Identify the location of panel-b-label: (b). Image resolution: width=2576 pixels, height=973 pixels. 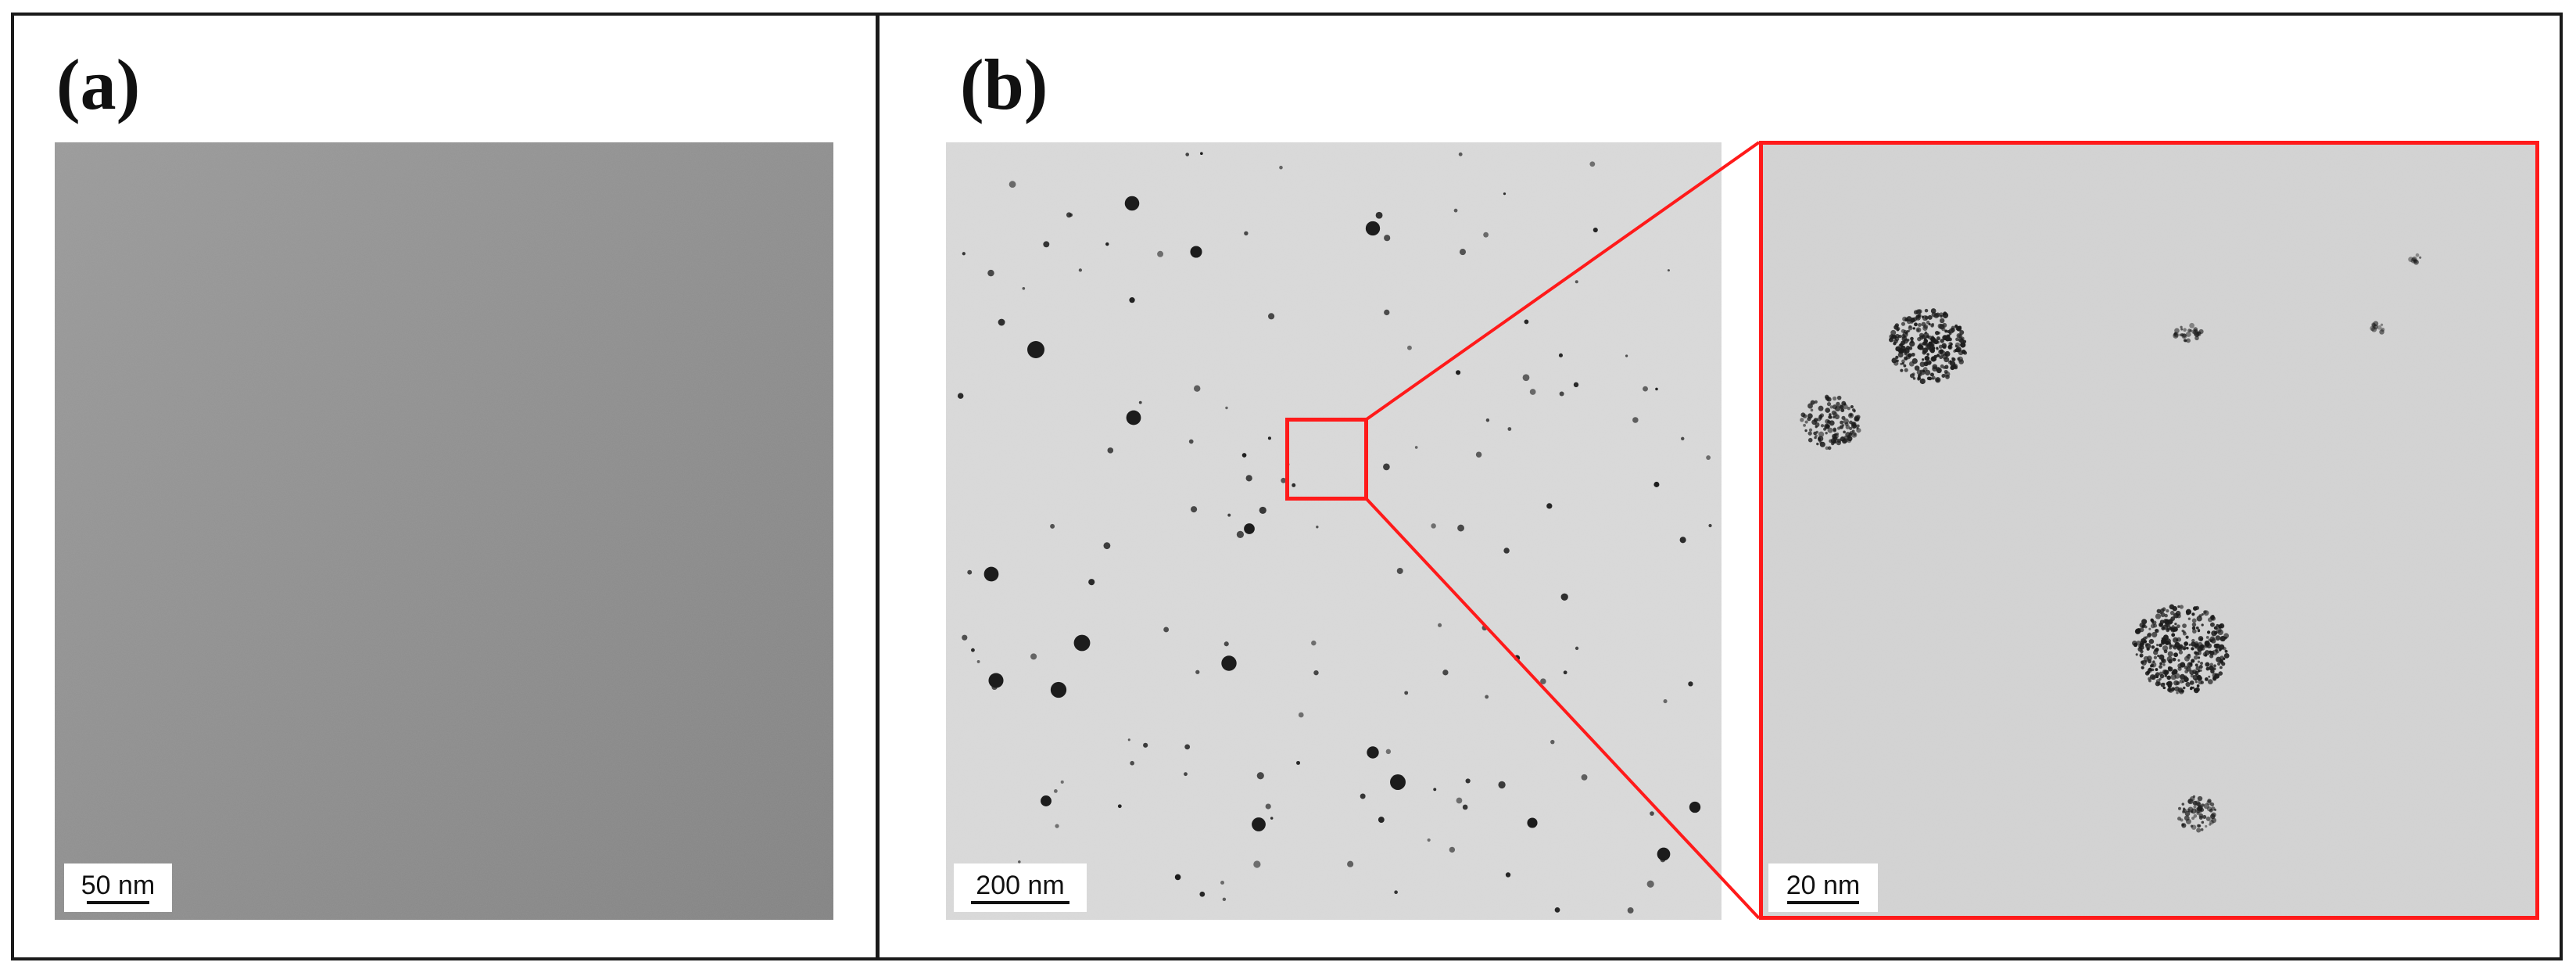
(1004, 84).